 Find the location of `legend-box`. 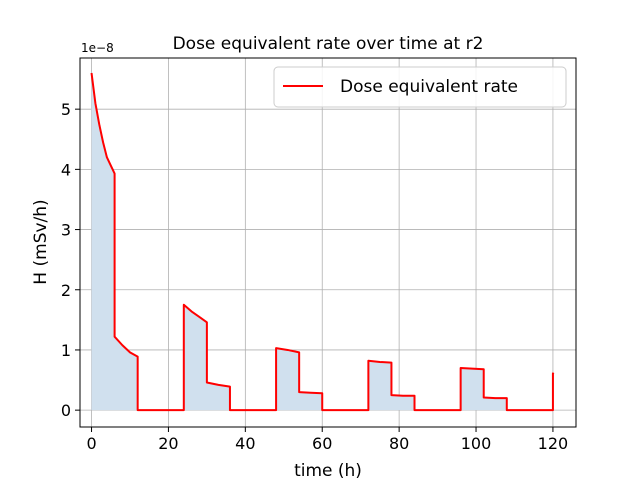

legend-box is located at coordinates (420, 87).